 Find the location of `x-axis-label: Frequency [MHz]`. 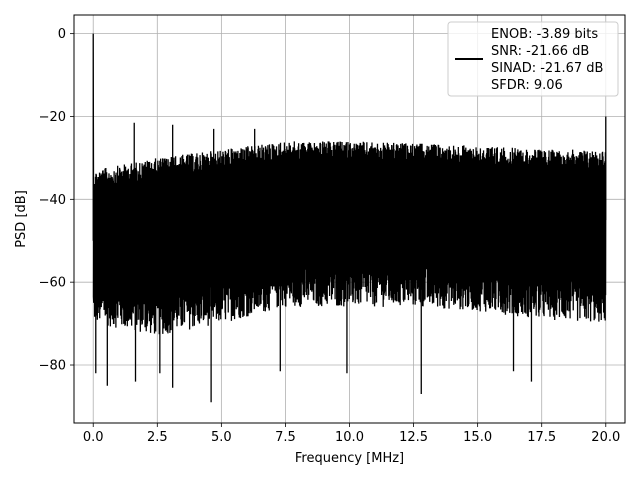

x-axis-label: Frequency [MHz] is located at coordinates (349, 458).